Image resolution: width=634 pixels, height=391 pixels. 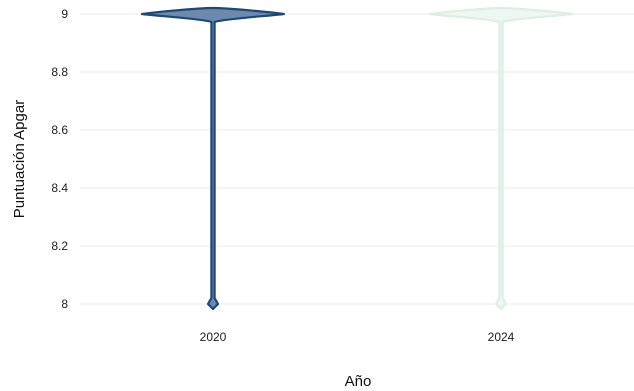 I want to click on y-tick-label: 8.2, so click(x=59, y=246).